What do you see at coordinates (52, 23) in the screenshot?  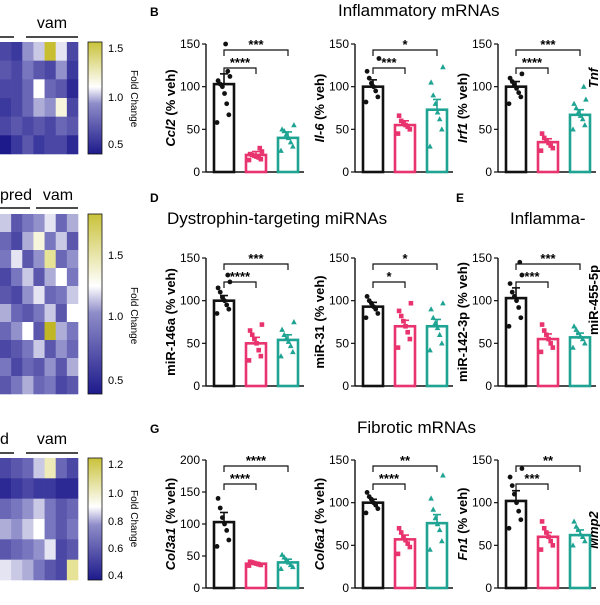 I see `heatmap-1-group-label-vam: vam` at bounding box center [52, 23].